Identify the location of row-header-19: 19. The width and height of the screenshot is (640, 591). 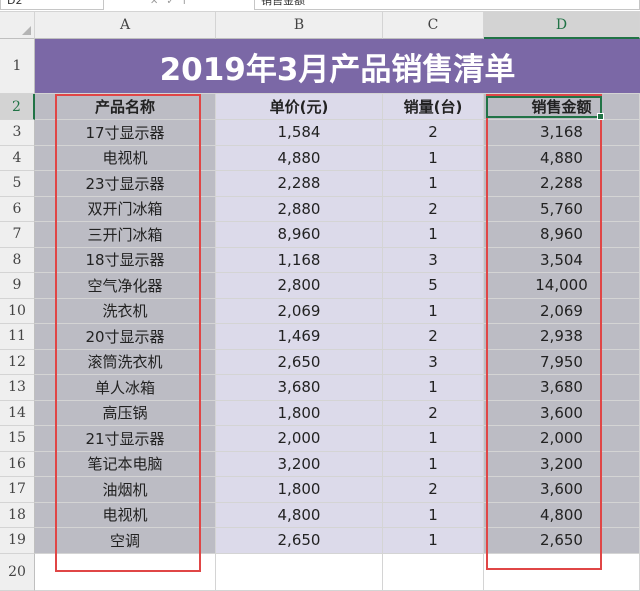
(17, 541).